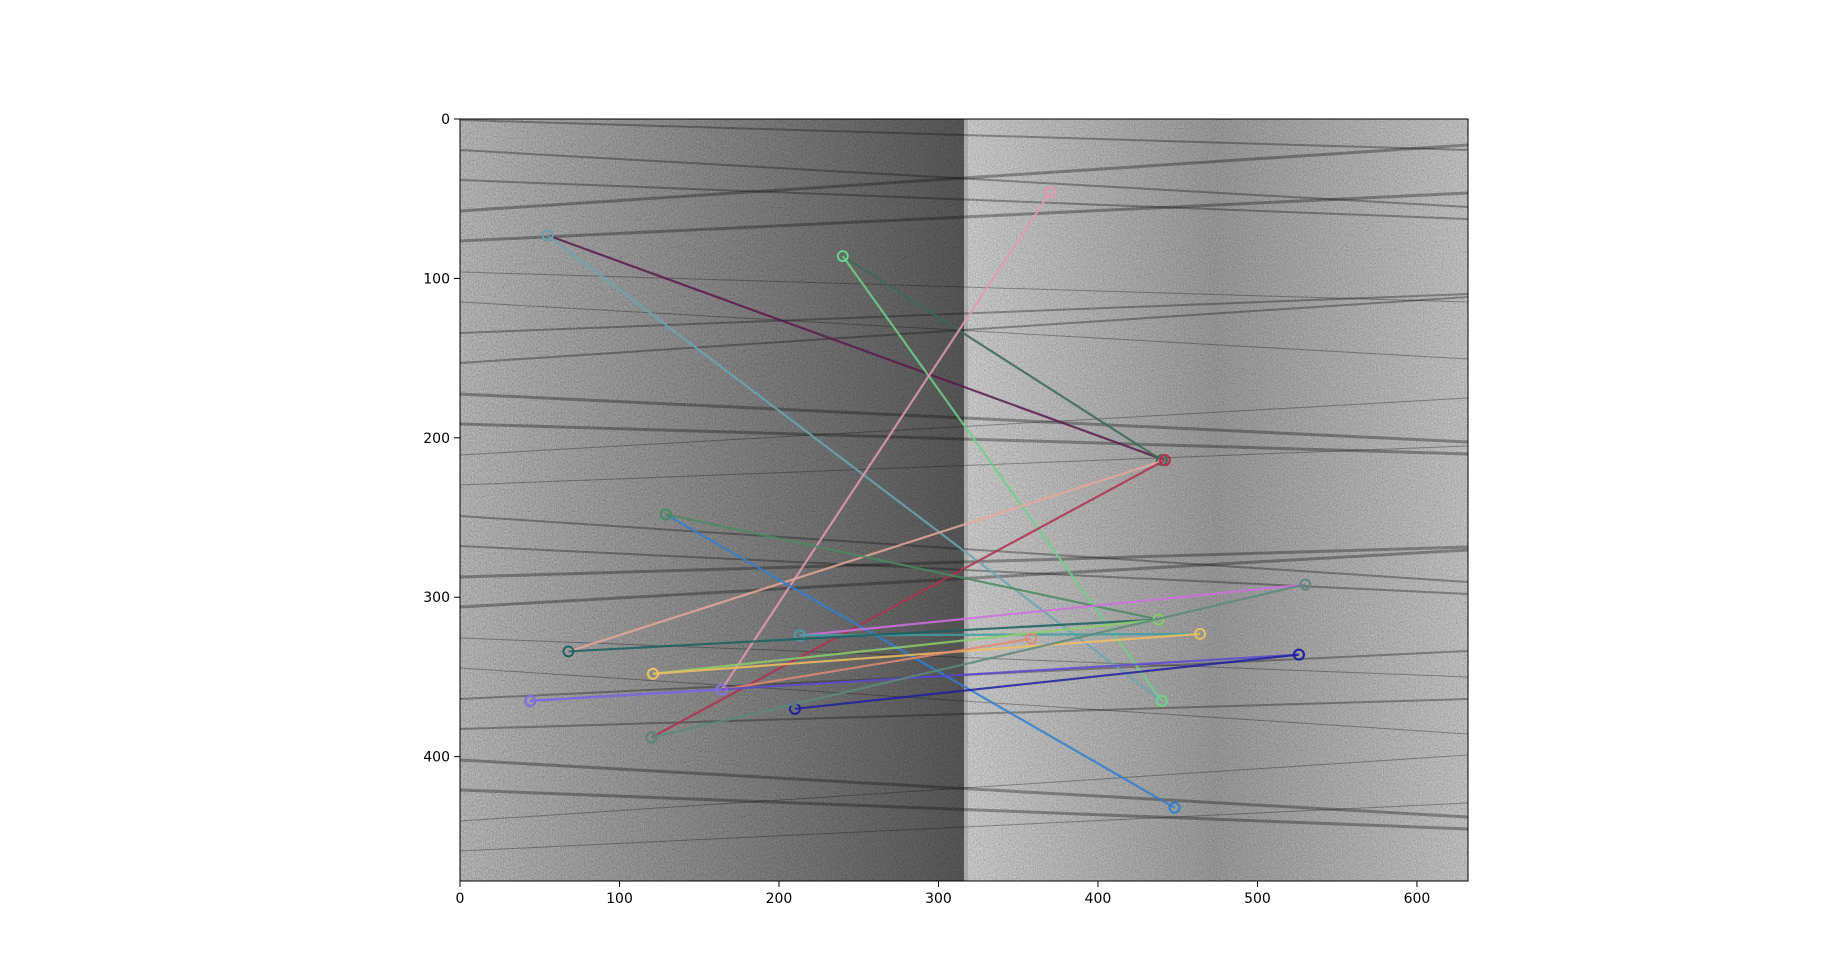  Describe the element at coordinates (938, 899) in the screenshot. I see `x-tick-label: 300` at that location.